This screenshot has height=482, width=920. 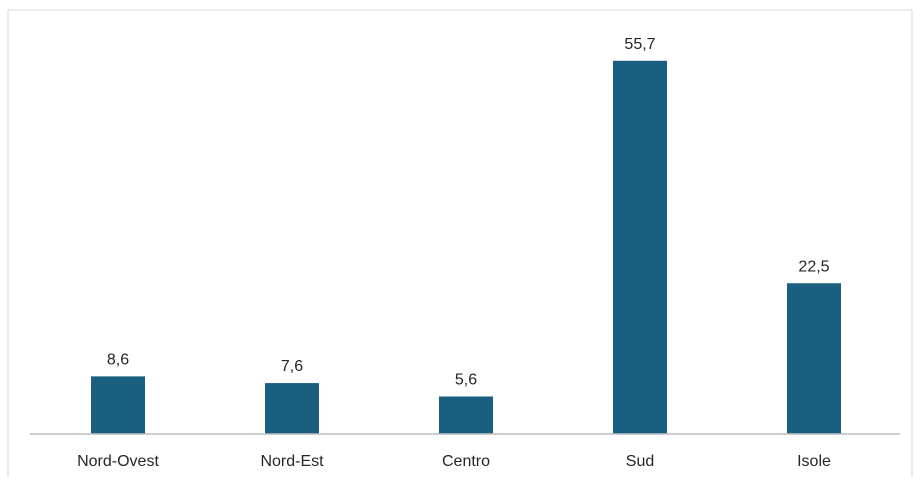 I want to click on data-label: 8,6, so click(x=118, y=359).